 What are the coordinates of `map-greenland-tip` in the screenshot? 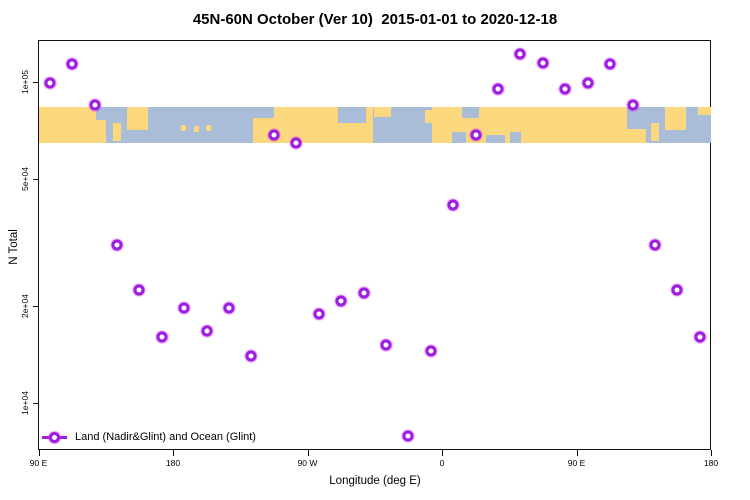 It's located at (383, 112).